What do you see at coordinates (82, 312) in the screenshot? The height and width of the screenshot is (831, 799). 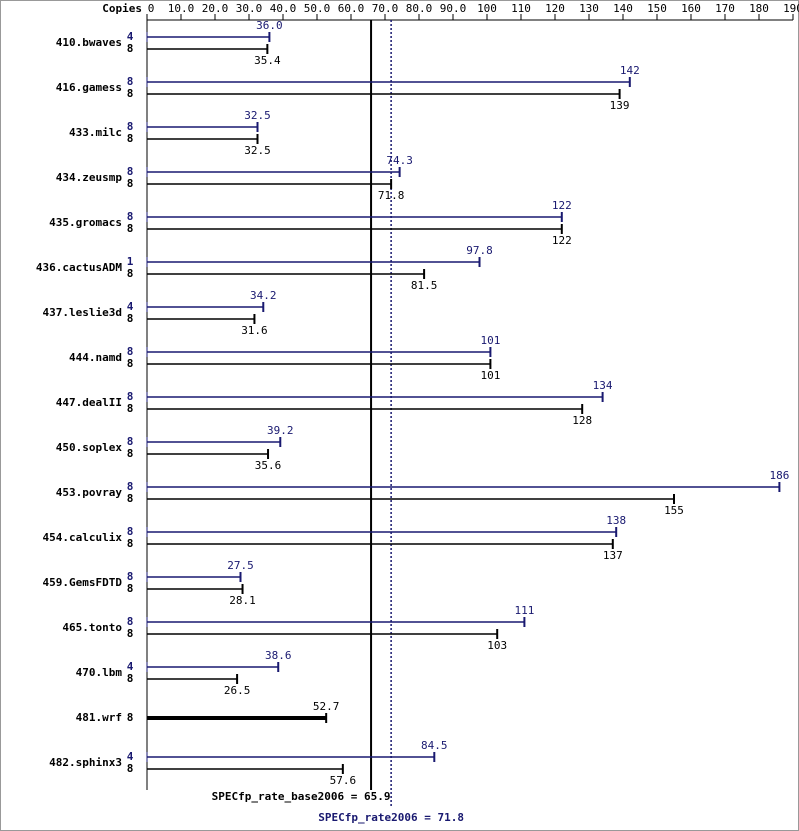 I see `category-label: 437.leslie3d` at bounding box center [82, 312].